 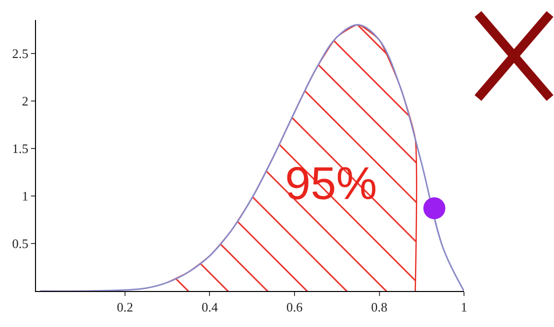 What do you see at coordinates (464, 307) in the screenshot?
I see `x-tick-label: 1` at bounding box center [464, 307].